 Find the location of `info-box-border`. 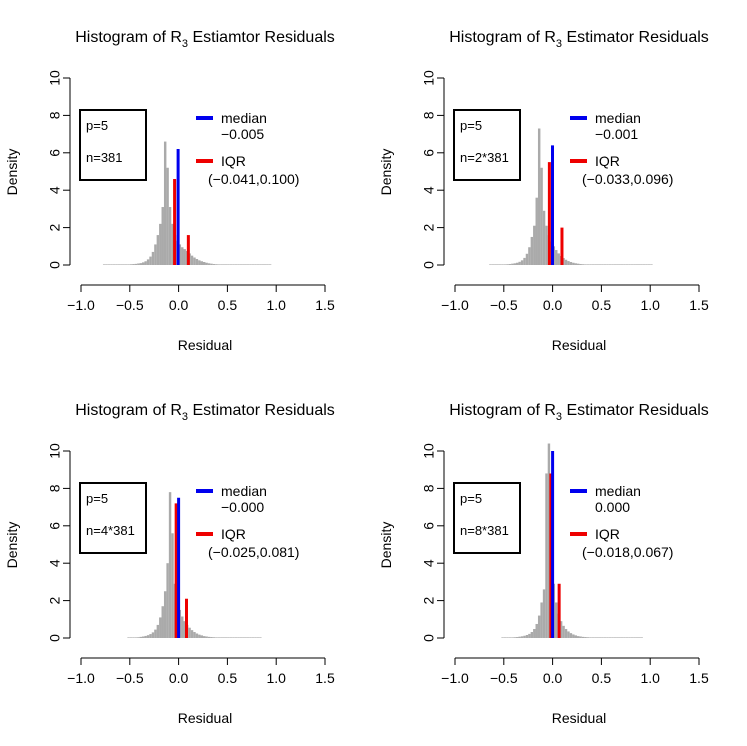

info-box-border is located at coordinates (487, 145).